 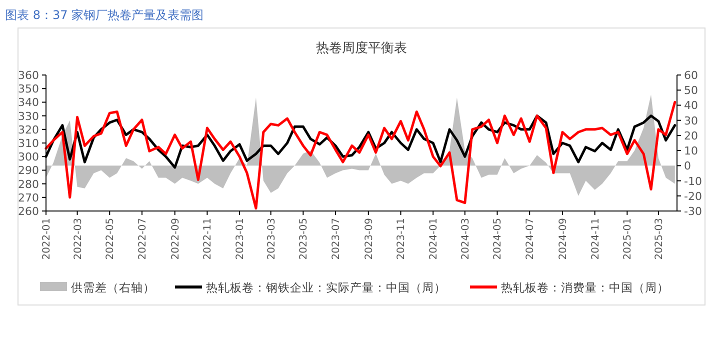 What do you see at coordinates (361, 48) in the screenshot?
I see `chart-subtitle: 热卷周度平衡表` at bounding box center [361, 48].